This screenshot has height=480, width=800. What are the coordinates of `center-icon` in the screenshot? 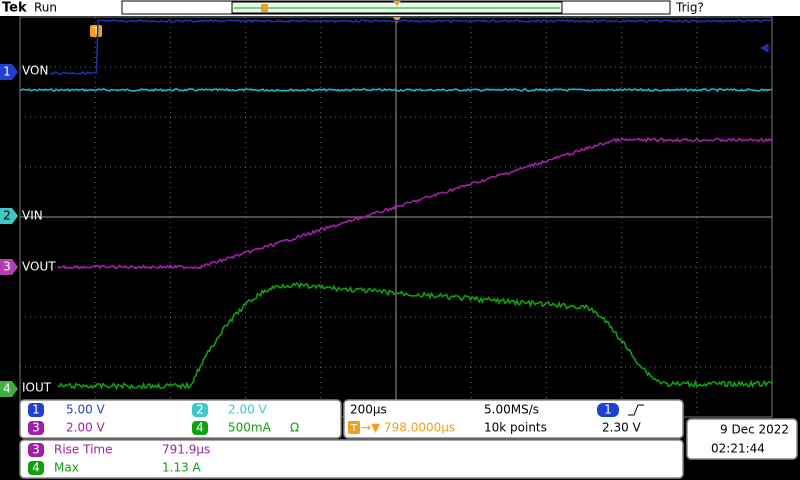 It's located at (397, 3).